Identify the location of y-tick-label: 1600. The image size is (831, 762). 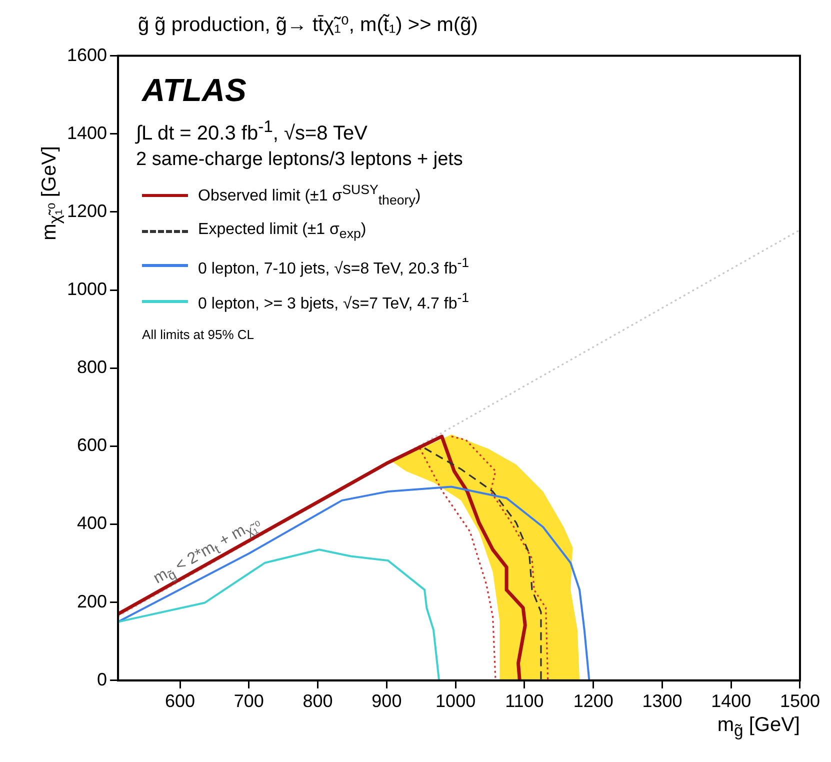
(87, 54).